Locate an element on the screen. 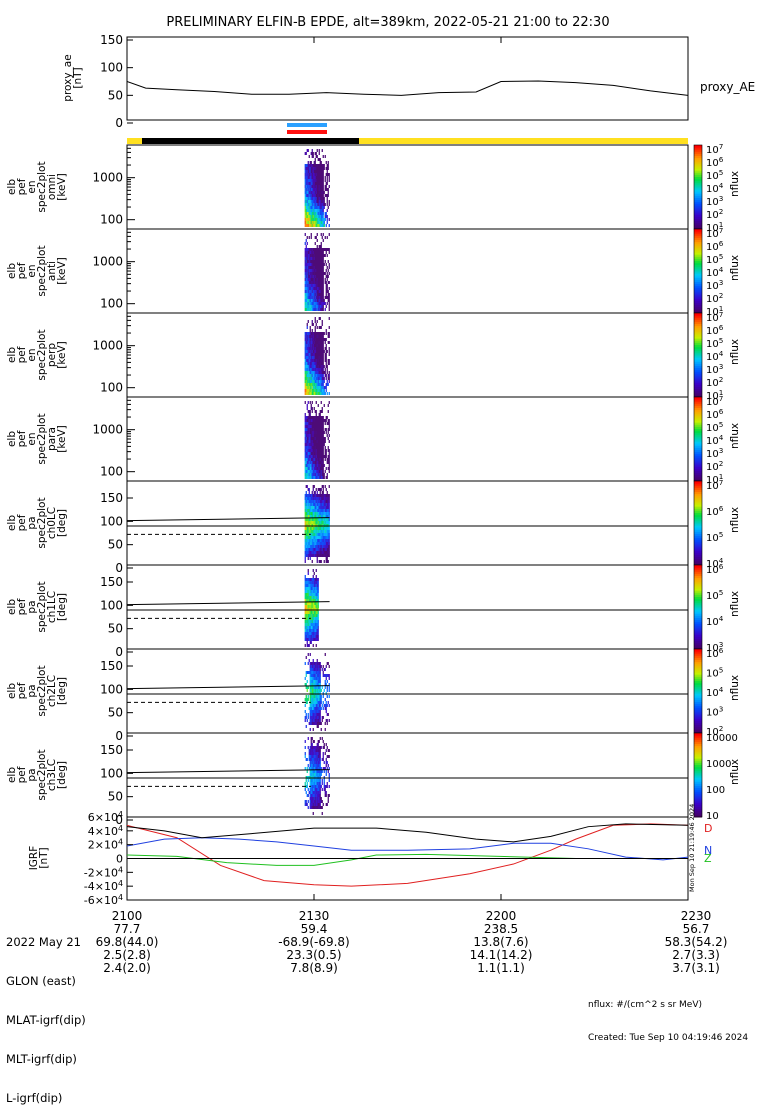 The image size is (775, 1118). axis-label-line: spec2plot is located at coordinates (42, 690).